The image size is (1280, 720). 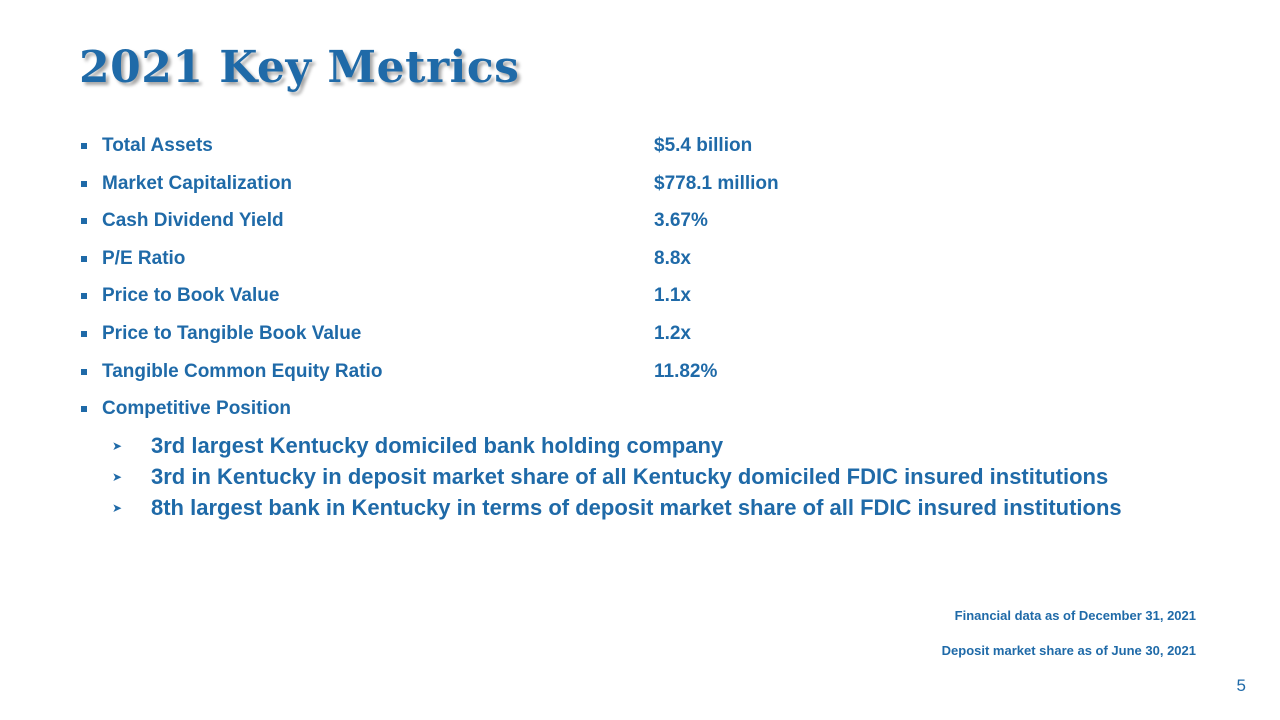 What do you see at coordinates (197, 183) in the screenshot?
I see `metric-label: Market Capitalization` at bounding box center [197, 183].